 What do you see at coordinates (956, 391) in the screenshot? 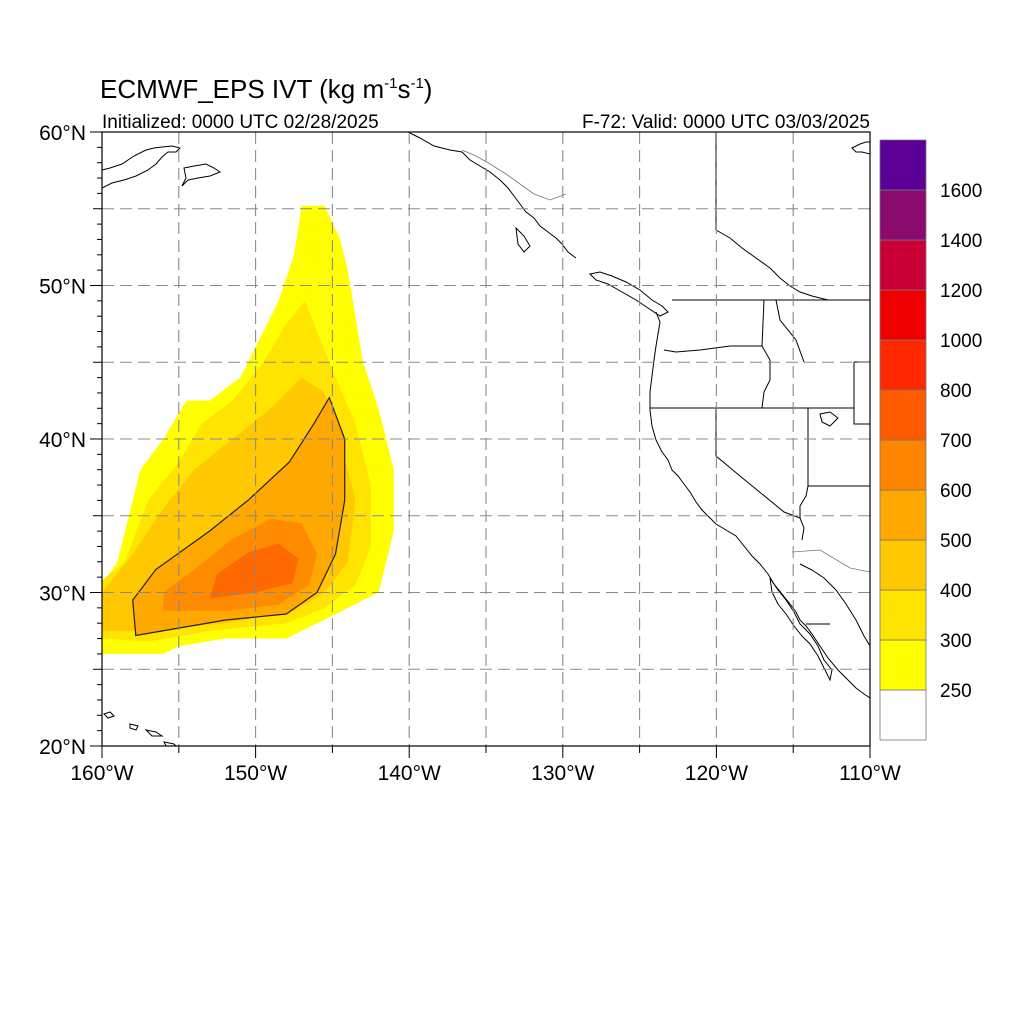
I see `colorbar-label: 800` at bounding box center [956, 391].